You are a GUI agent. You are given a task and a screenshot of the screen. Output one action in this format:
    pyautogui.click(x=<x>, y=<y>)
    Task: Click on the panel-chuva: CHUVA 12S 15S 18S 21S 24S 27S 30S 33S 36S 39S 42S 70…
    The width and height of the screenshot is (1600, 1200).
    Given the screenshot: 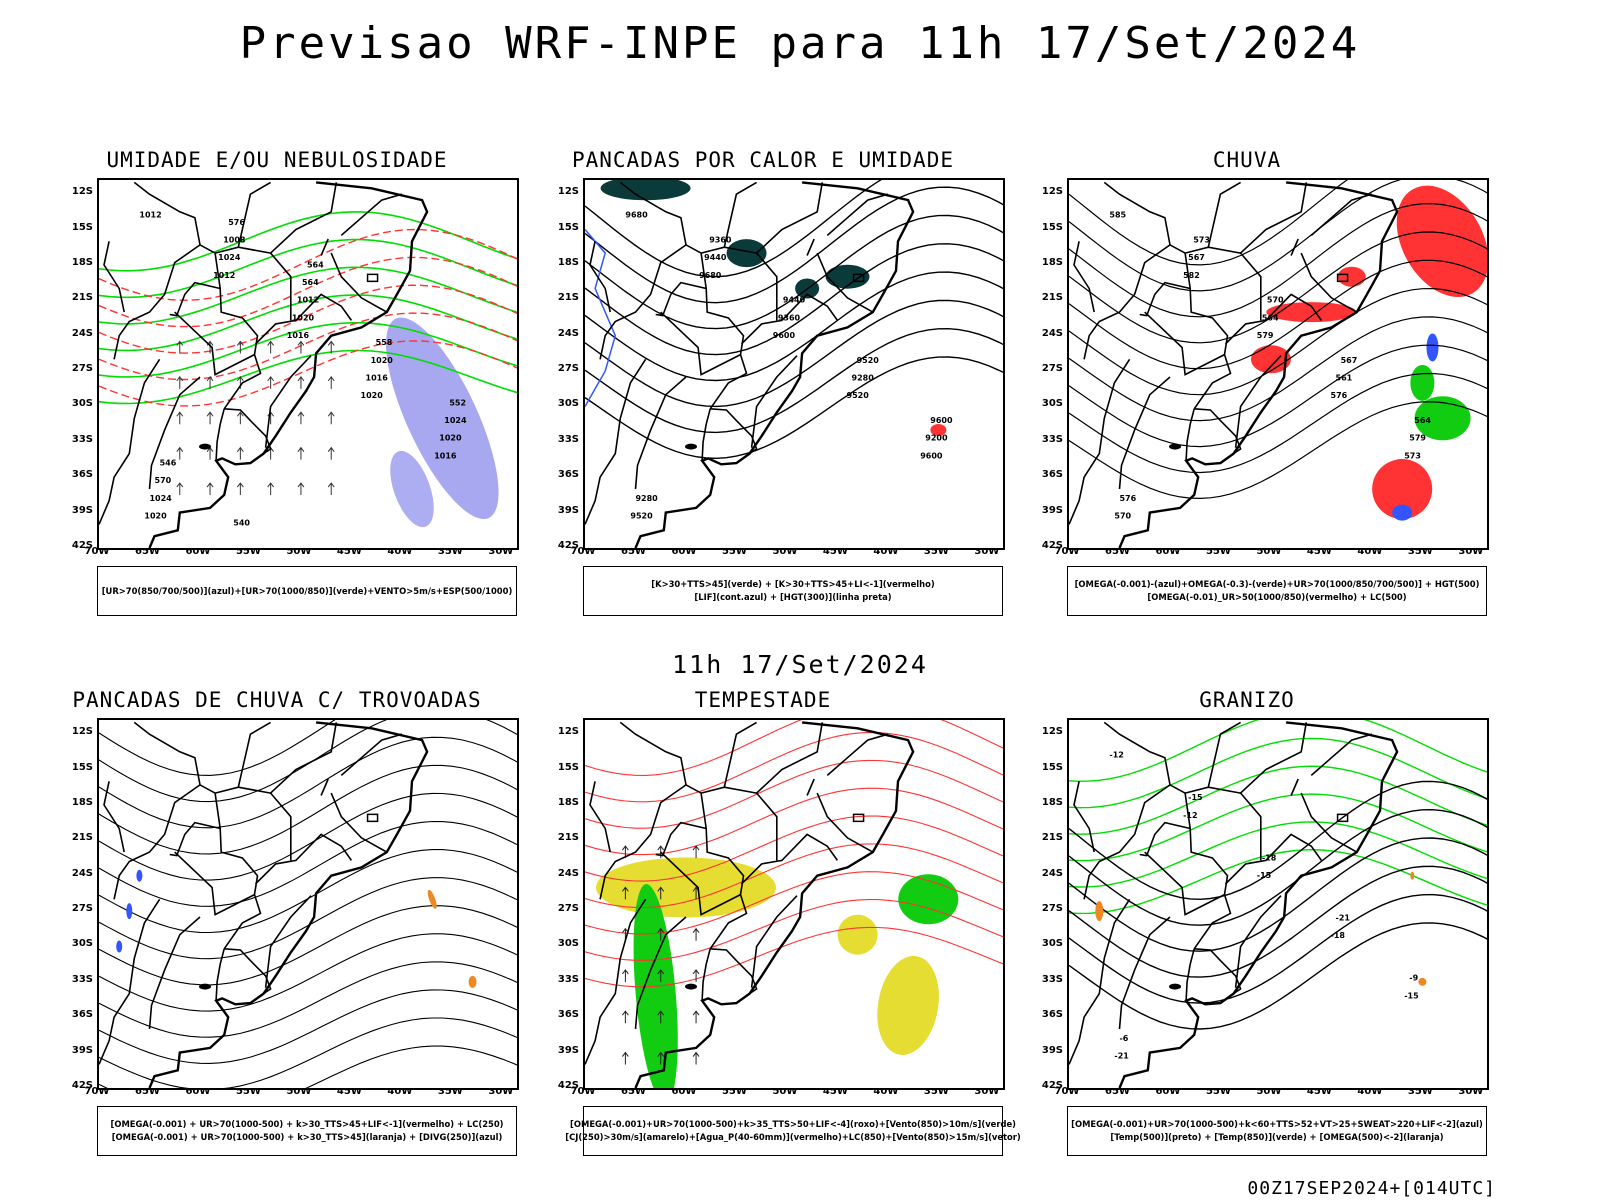 What is the action you would take?
    pyautogui.click(x=1247, y=388)
    